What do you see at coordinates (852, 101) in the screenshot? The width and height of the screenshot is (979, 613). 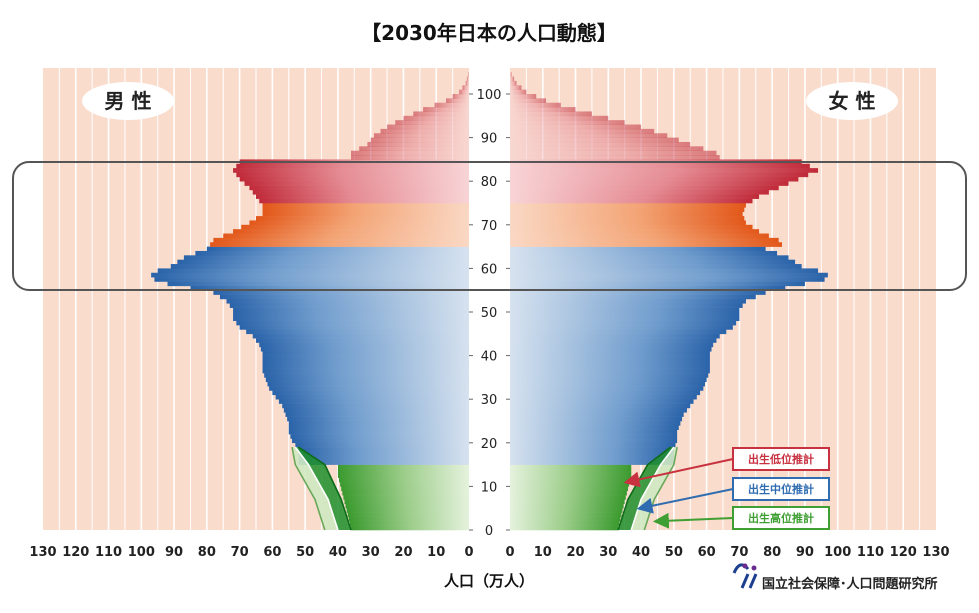 I see `female-label: 女 性` at bounding box center [852, 101].